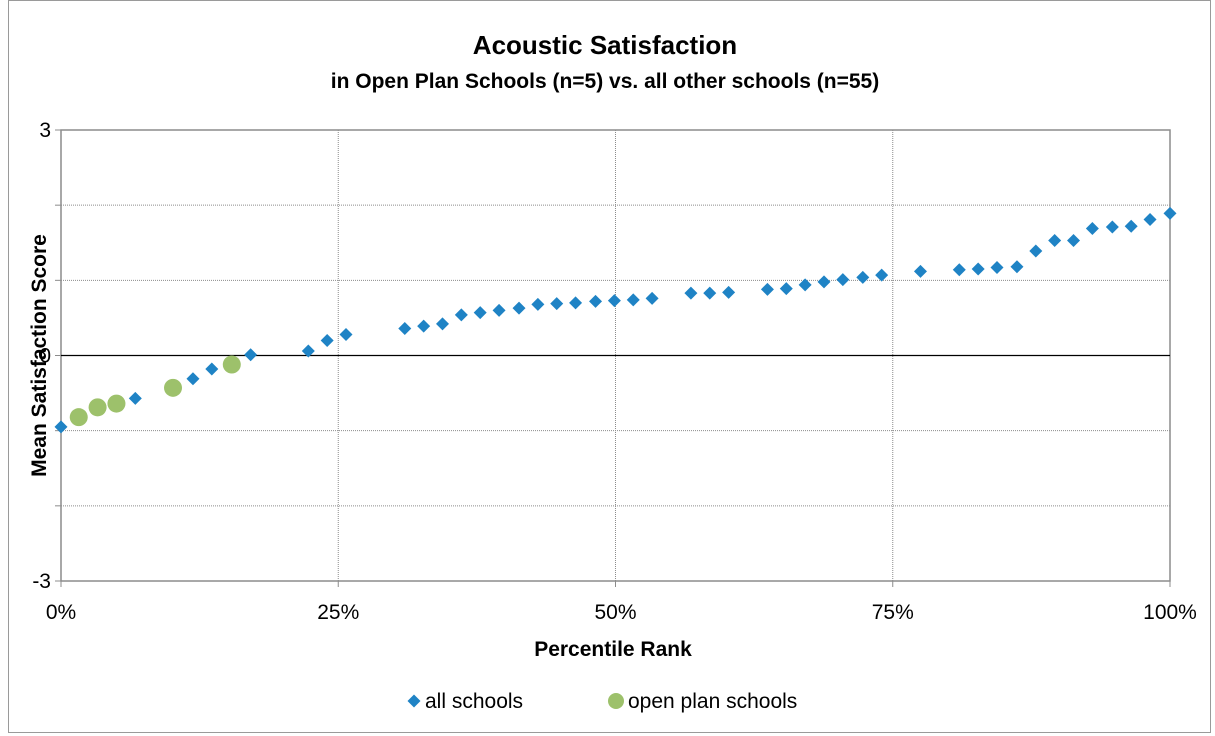 This screenshot has height=736, width=1215. I want to click on y-axis-title: Mean Satisfaction Score, so click(39, 355).